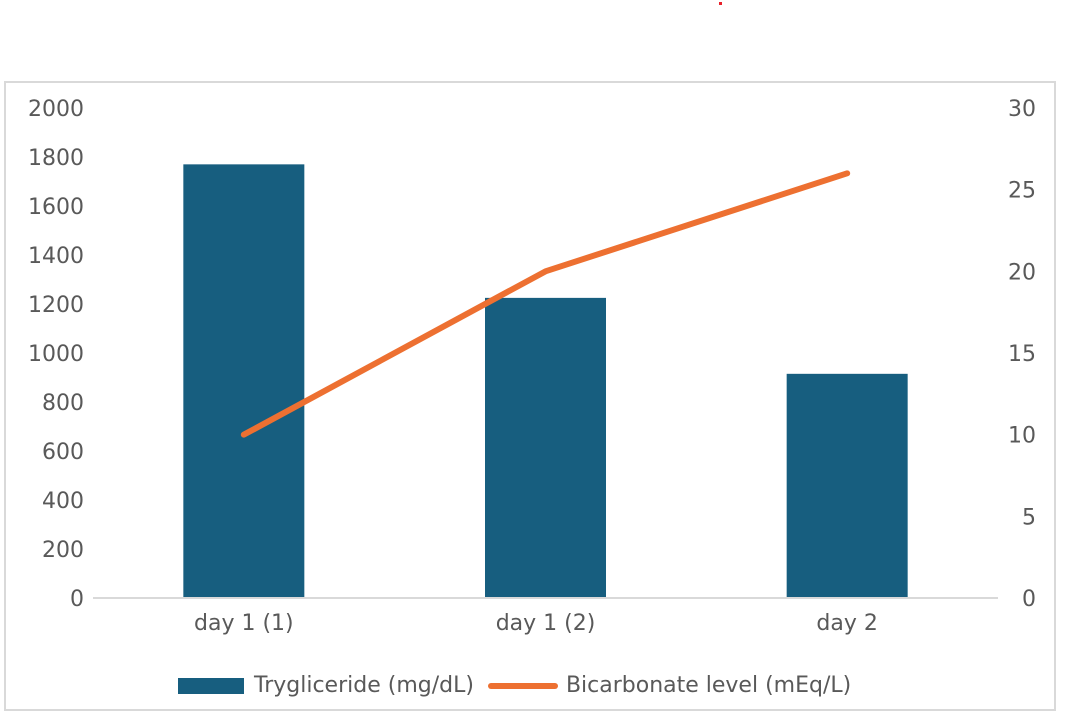 The width and height of the screenshot is (1073, 727). I want to click on x-axis-category-label: day 1 (2), so click(546, 623).